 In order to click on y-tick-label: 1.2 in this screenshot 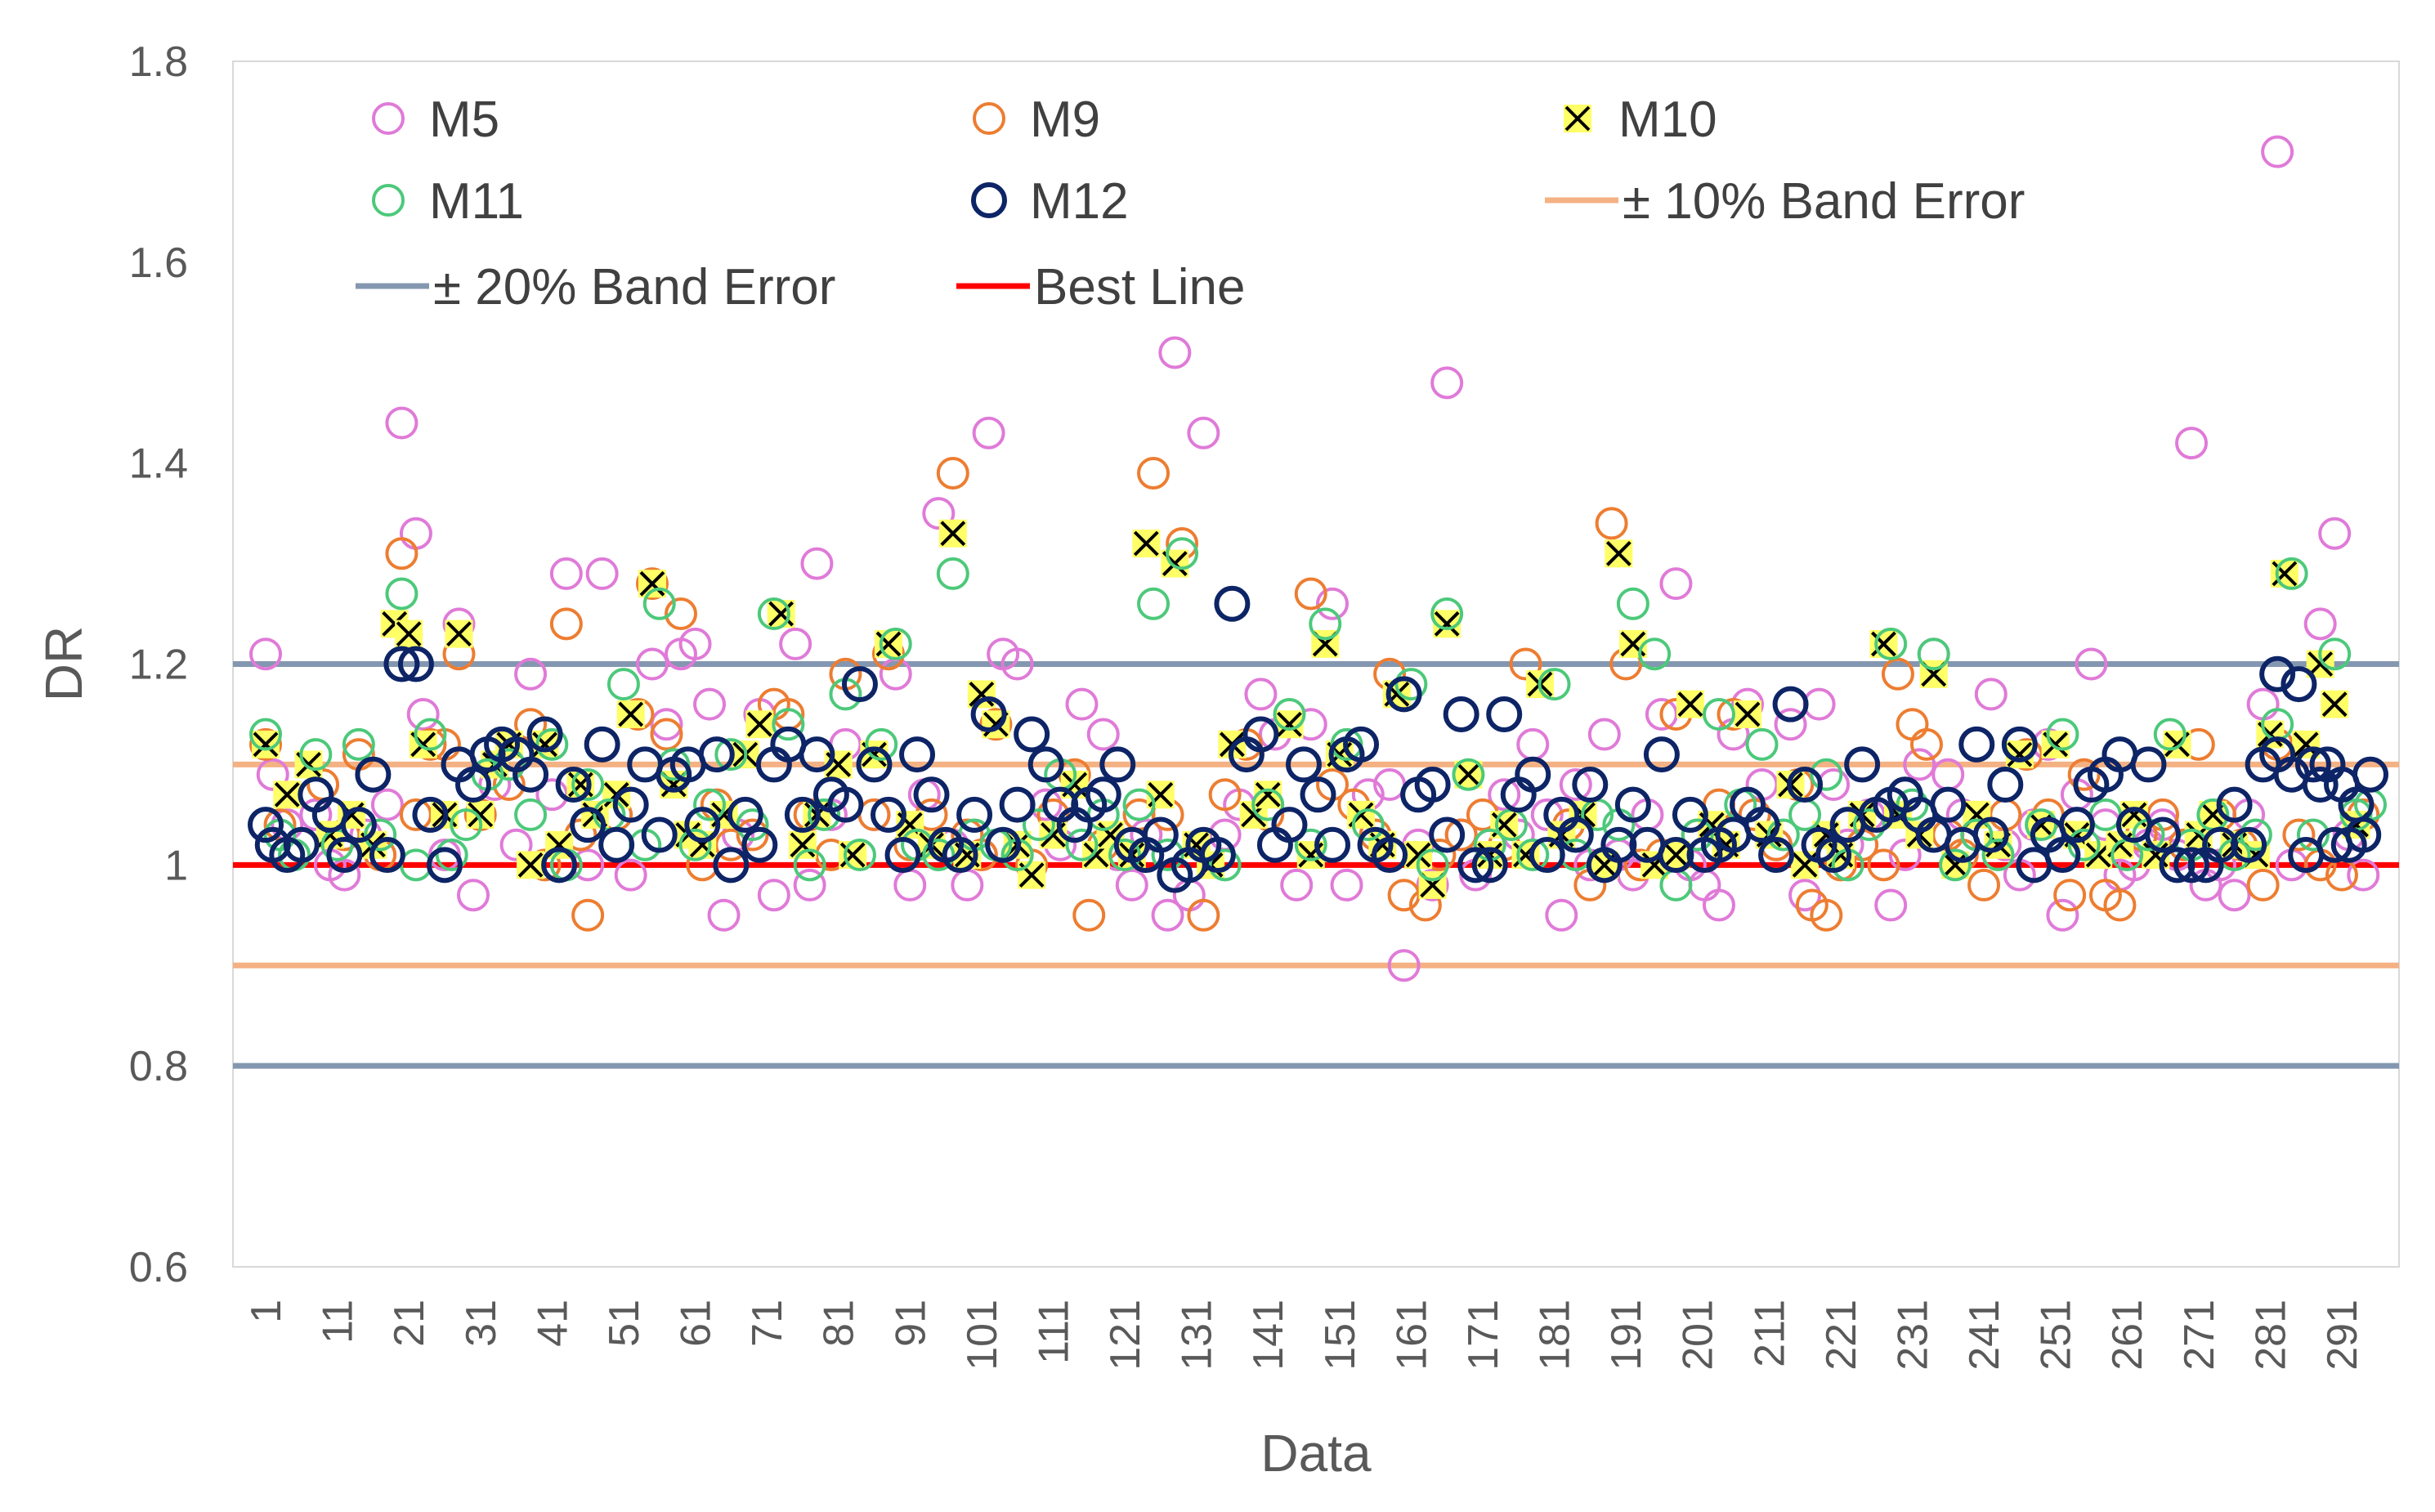, I will do `click(158, 665)`.